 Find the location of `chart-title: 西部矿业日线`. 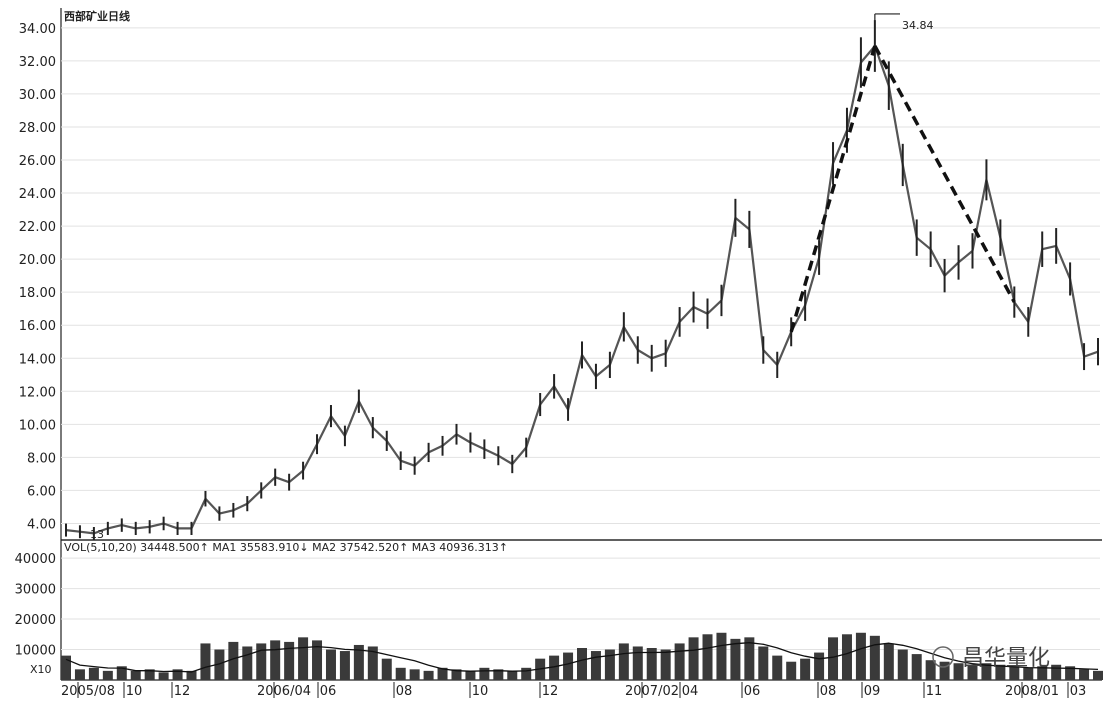

chart-title: 西部矿业日线 is located at coordinates (97, 16).